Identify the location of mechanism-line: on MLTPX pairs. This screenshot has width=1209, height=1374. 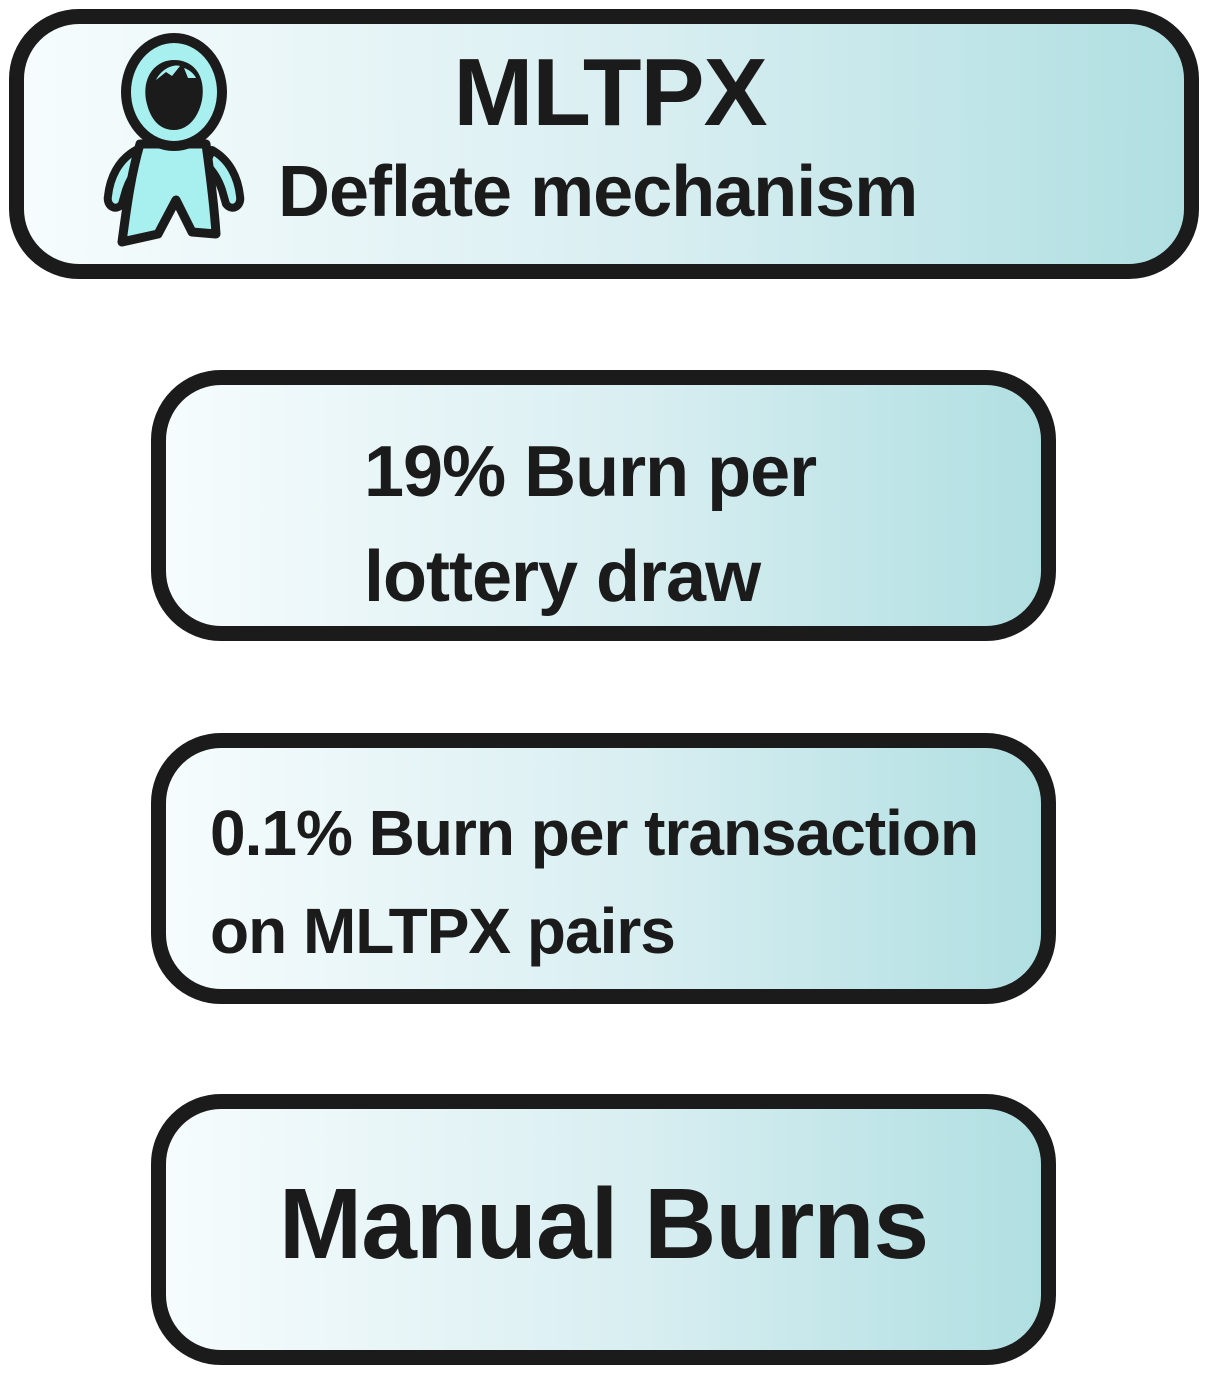
(443, 931).